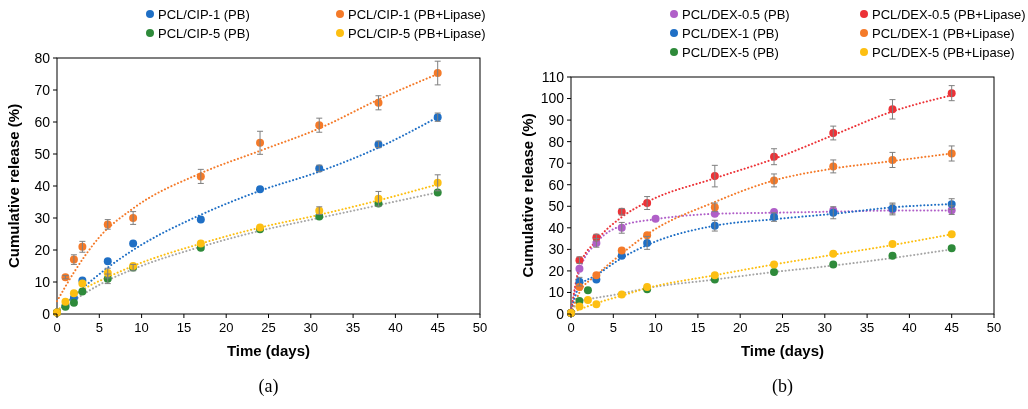  I want to click on legend-label: PCL/CIP-5 (PB+Lipase), so click(417, 33).